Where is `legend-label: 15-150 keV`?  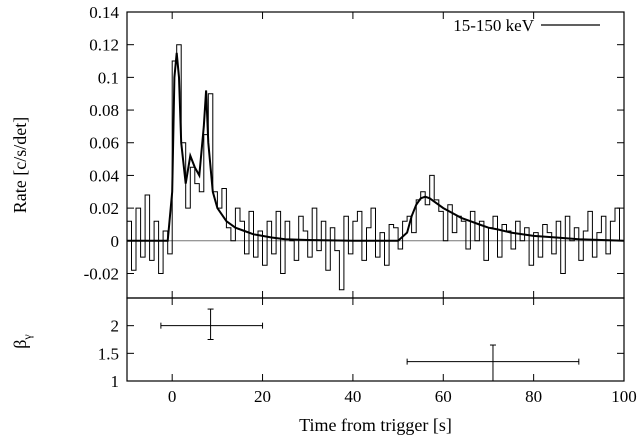
legend-label: 15-150 keV is located at coordinates (493, 25).